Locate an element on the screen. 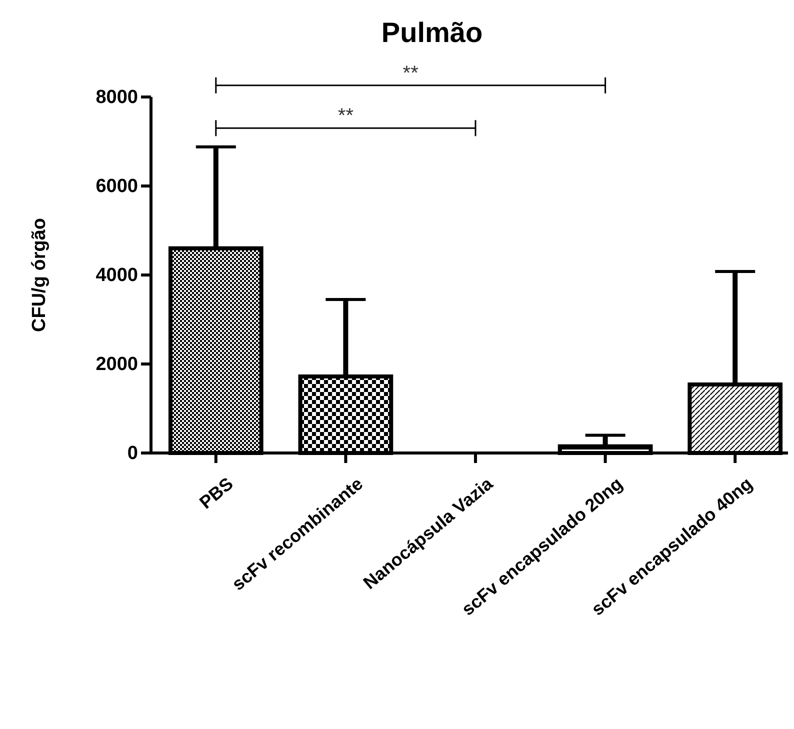 This screenshot has height=729, width=794. y-tick-label: 4000 is located at coordinates (117, 275).